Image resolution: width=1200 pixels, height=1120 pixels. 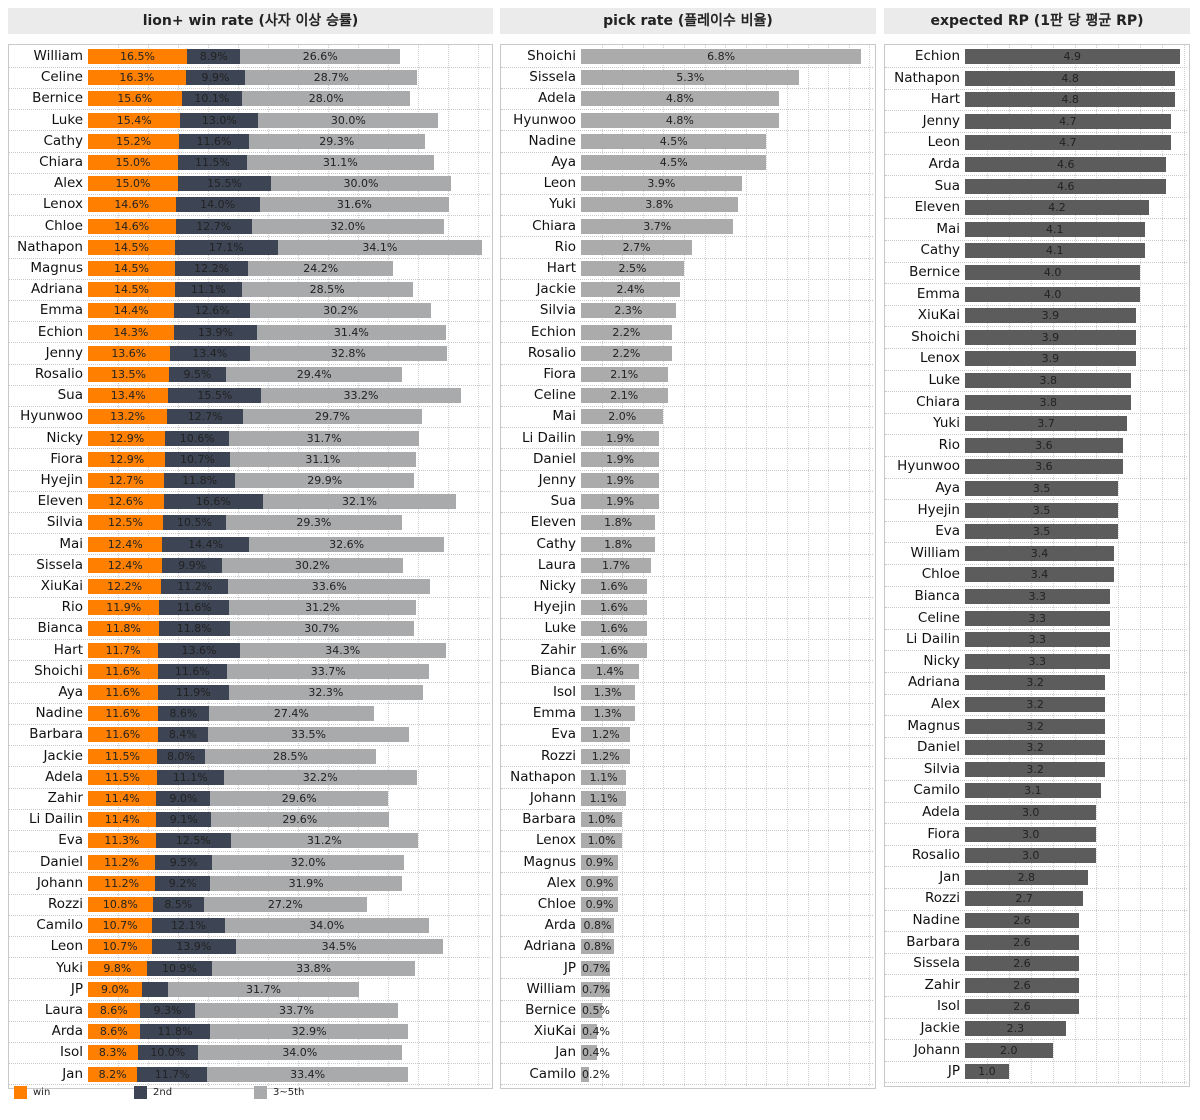 I want to click on pick-rate-value-label: 3.9%, so click(x=661, y=184).